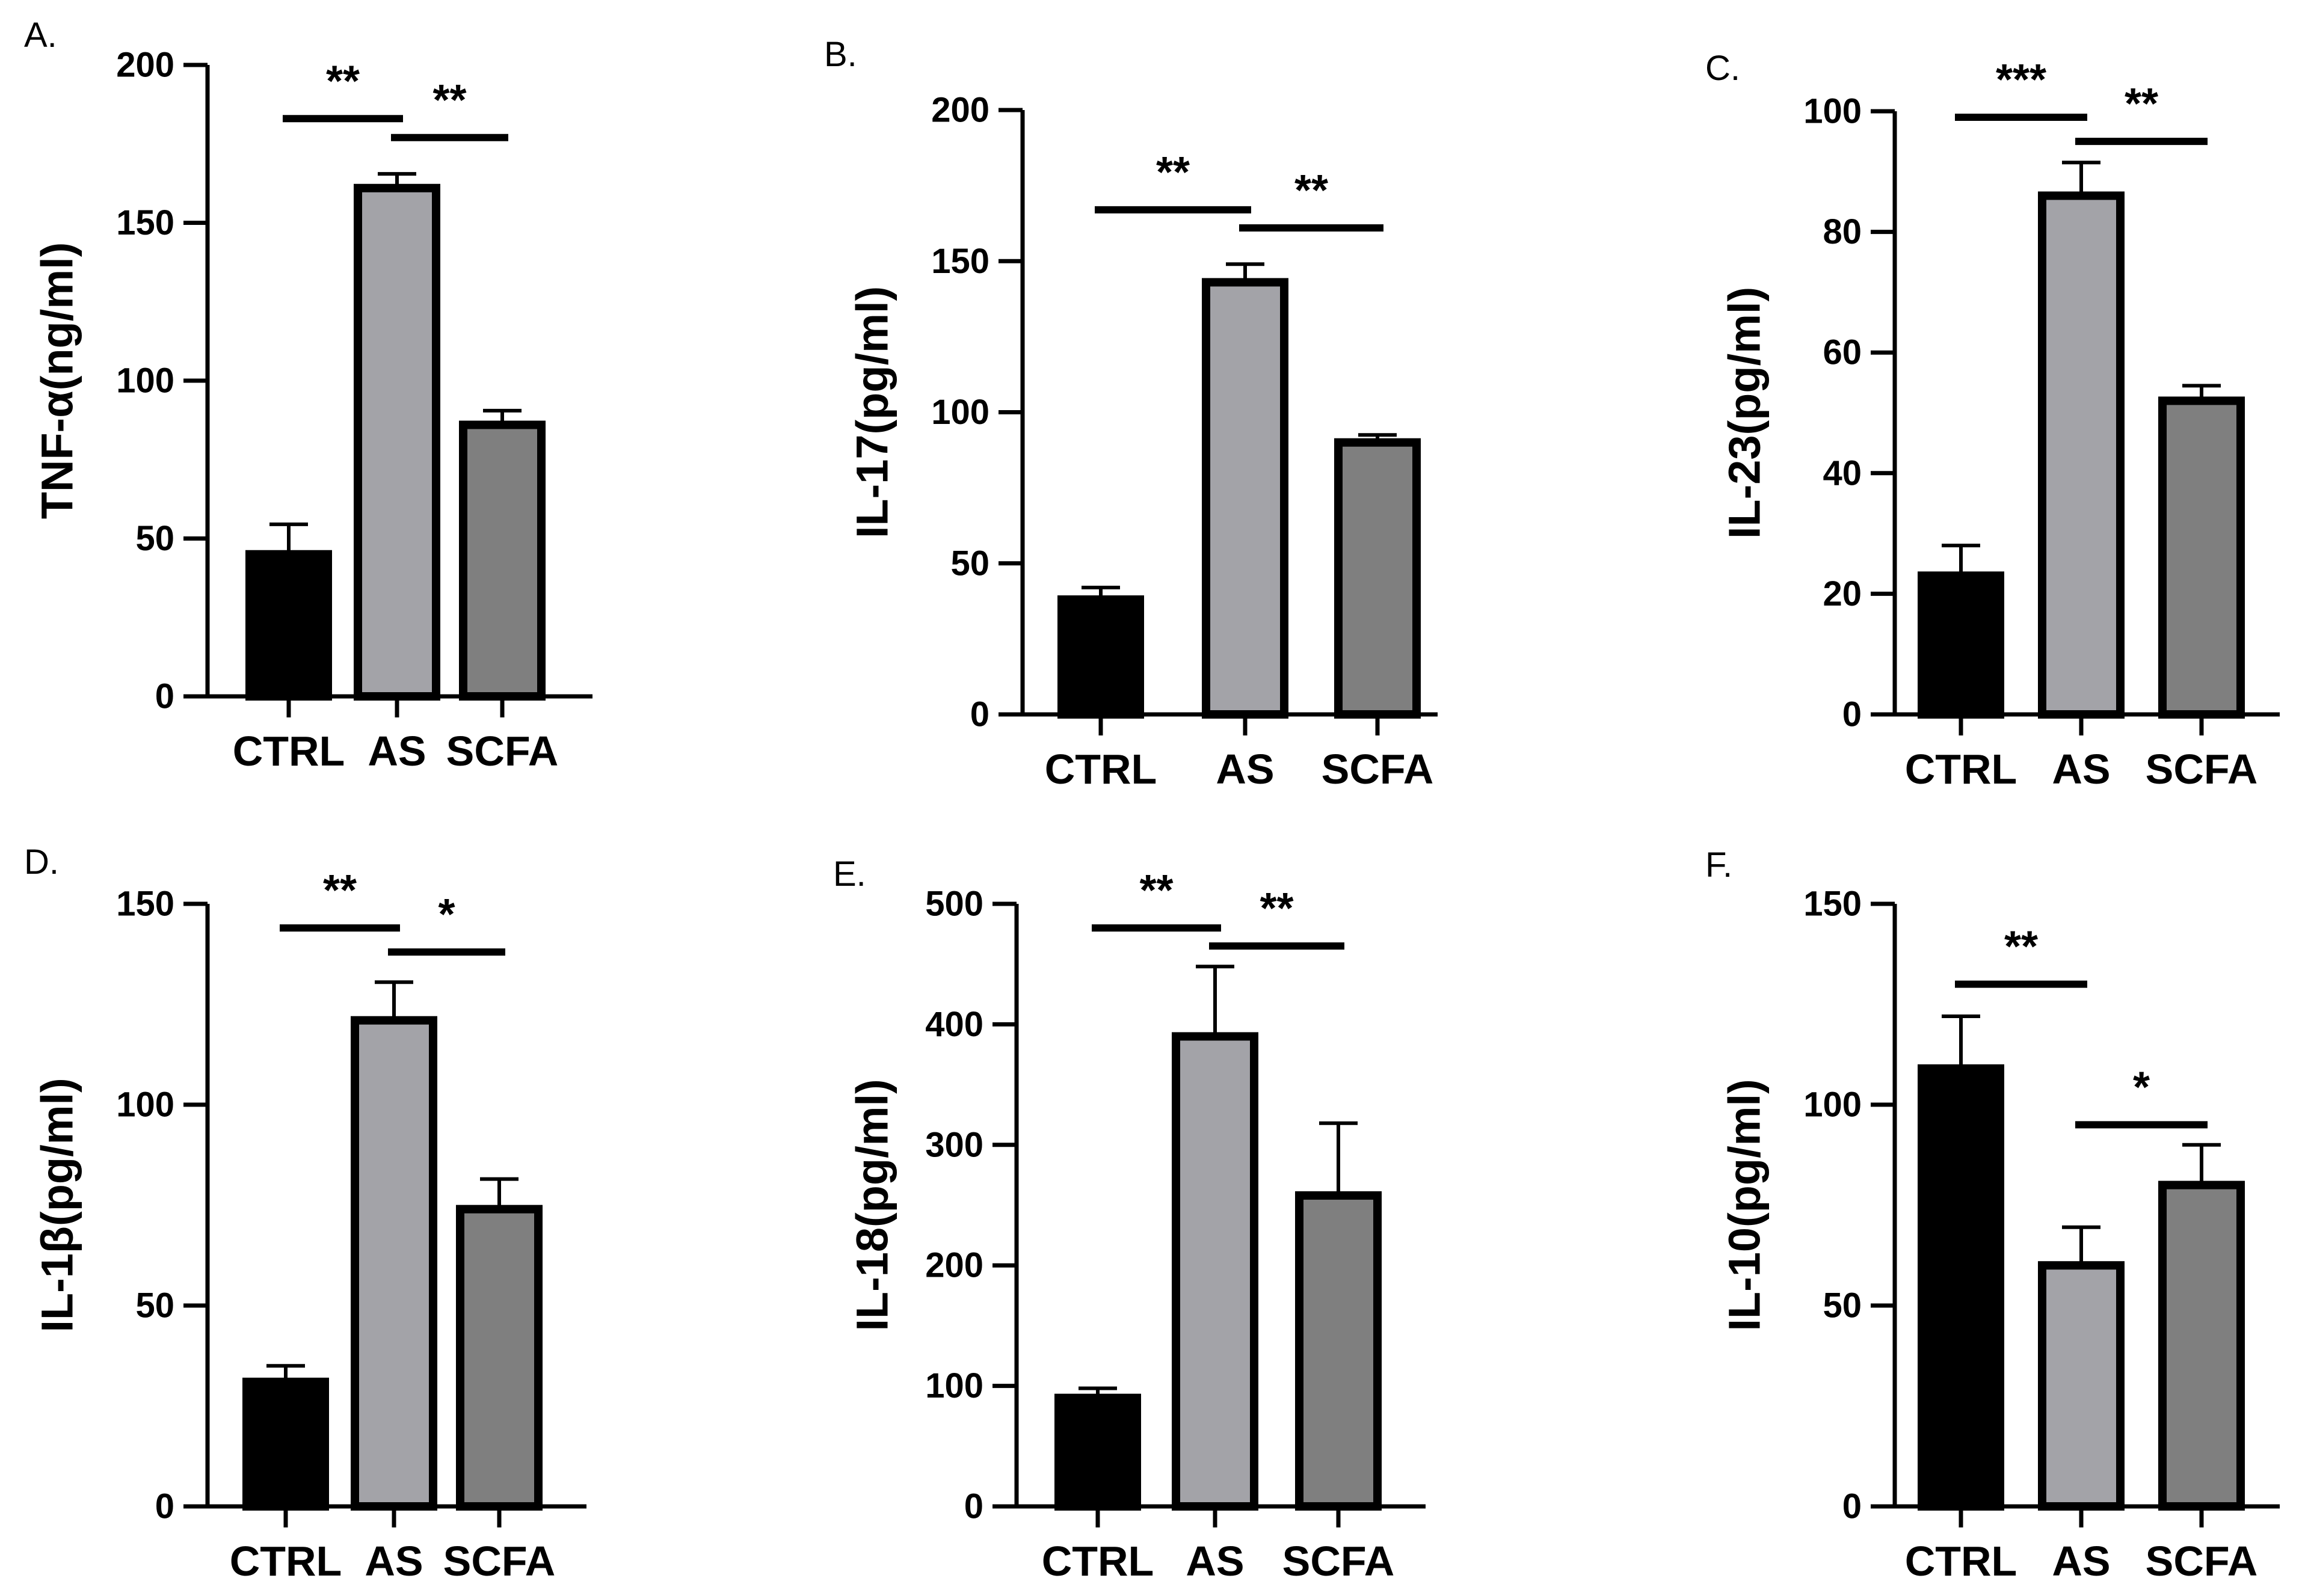  I want to click on y-axis-label: IL-17(pg/ml), so click(872, 412).